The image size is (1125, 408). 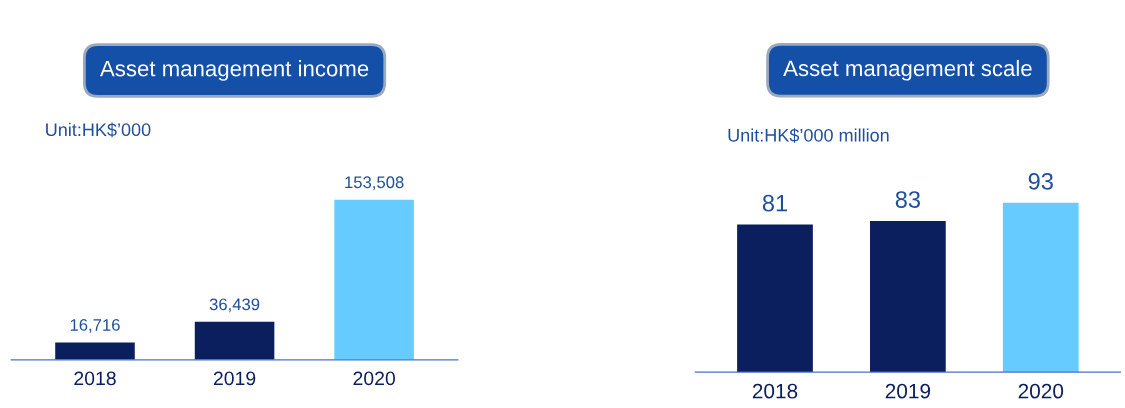 I want to click on chart-subtitle: Unit:HK$’000 million, so click(x=808, y=135).